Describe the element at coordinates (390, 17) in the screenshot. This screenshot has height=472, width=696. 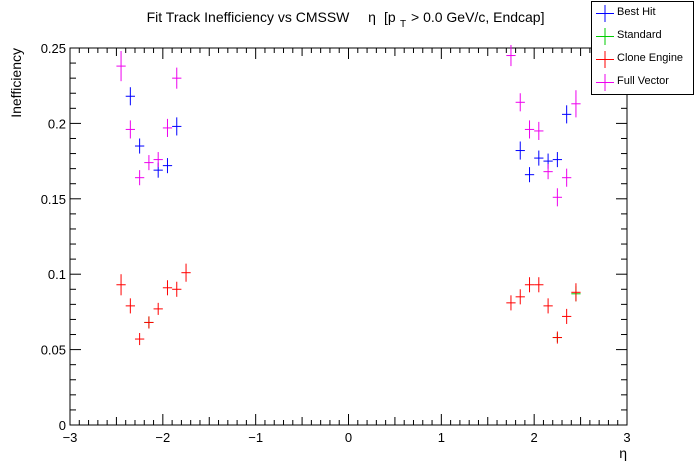
I see `chart-title-cut-open: [p` at that location.